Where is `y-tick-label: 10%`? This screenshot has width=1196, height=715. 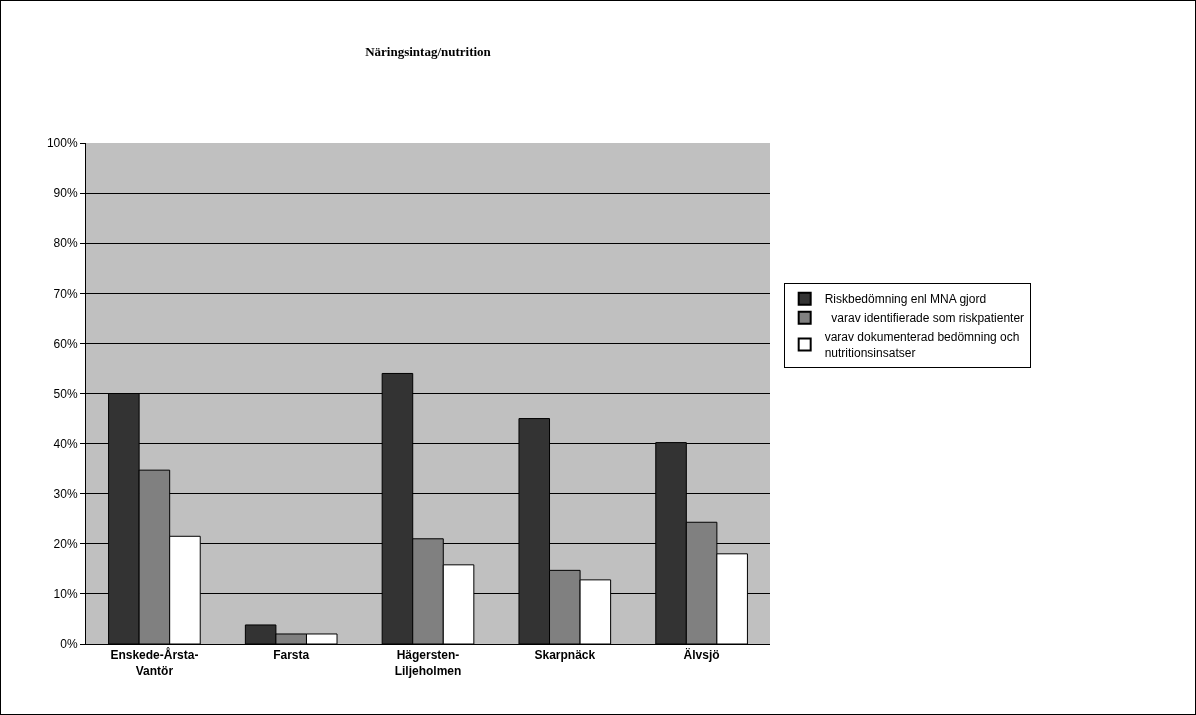
y-tick-label: 10% is located at coordinates (65, 594).